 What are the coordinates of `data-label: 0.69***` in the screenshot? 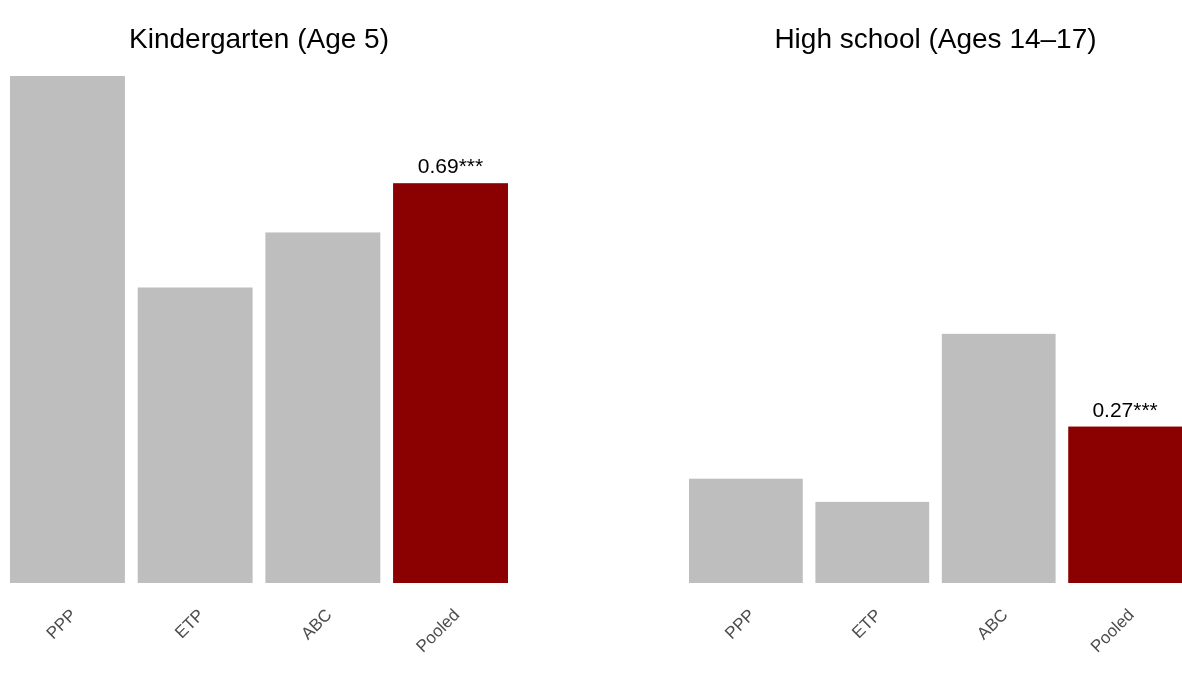 It's located at (450, 166).